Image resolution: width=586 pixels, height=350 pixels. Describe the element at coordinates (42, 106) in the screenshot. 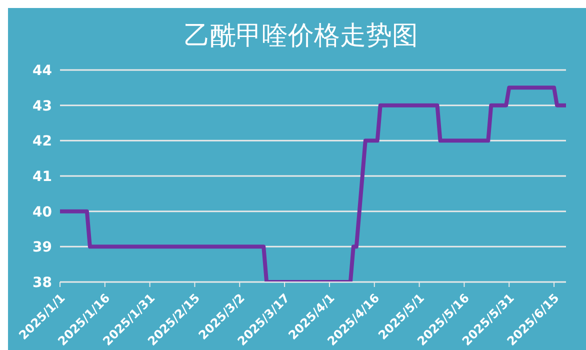

I see `y-tick-label: 43` at that location.